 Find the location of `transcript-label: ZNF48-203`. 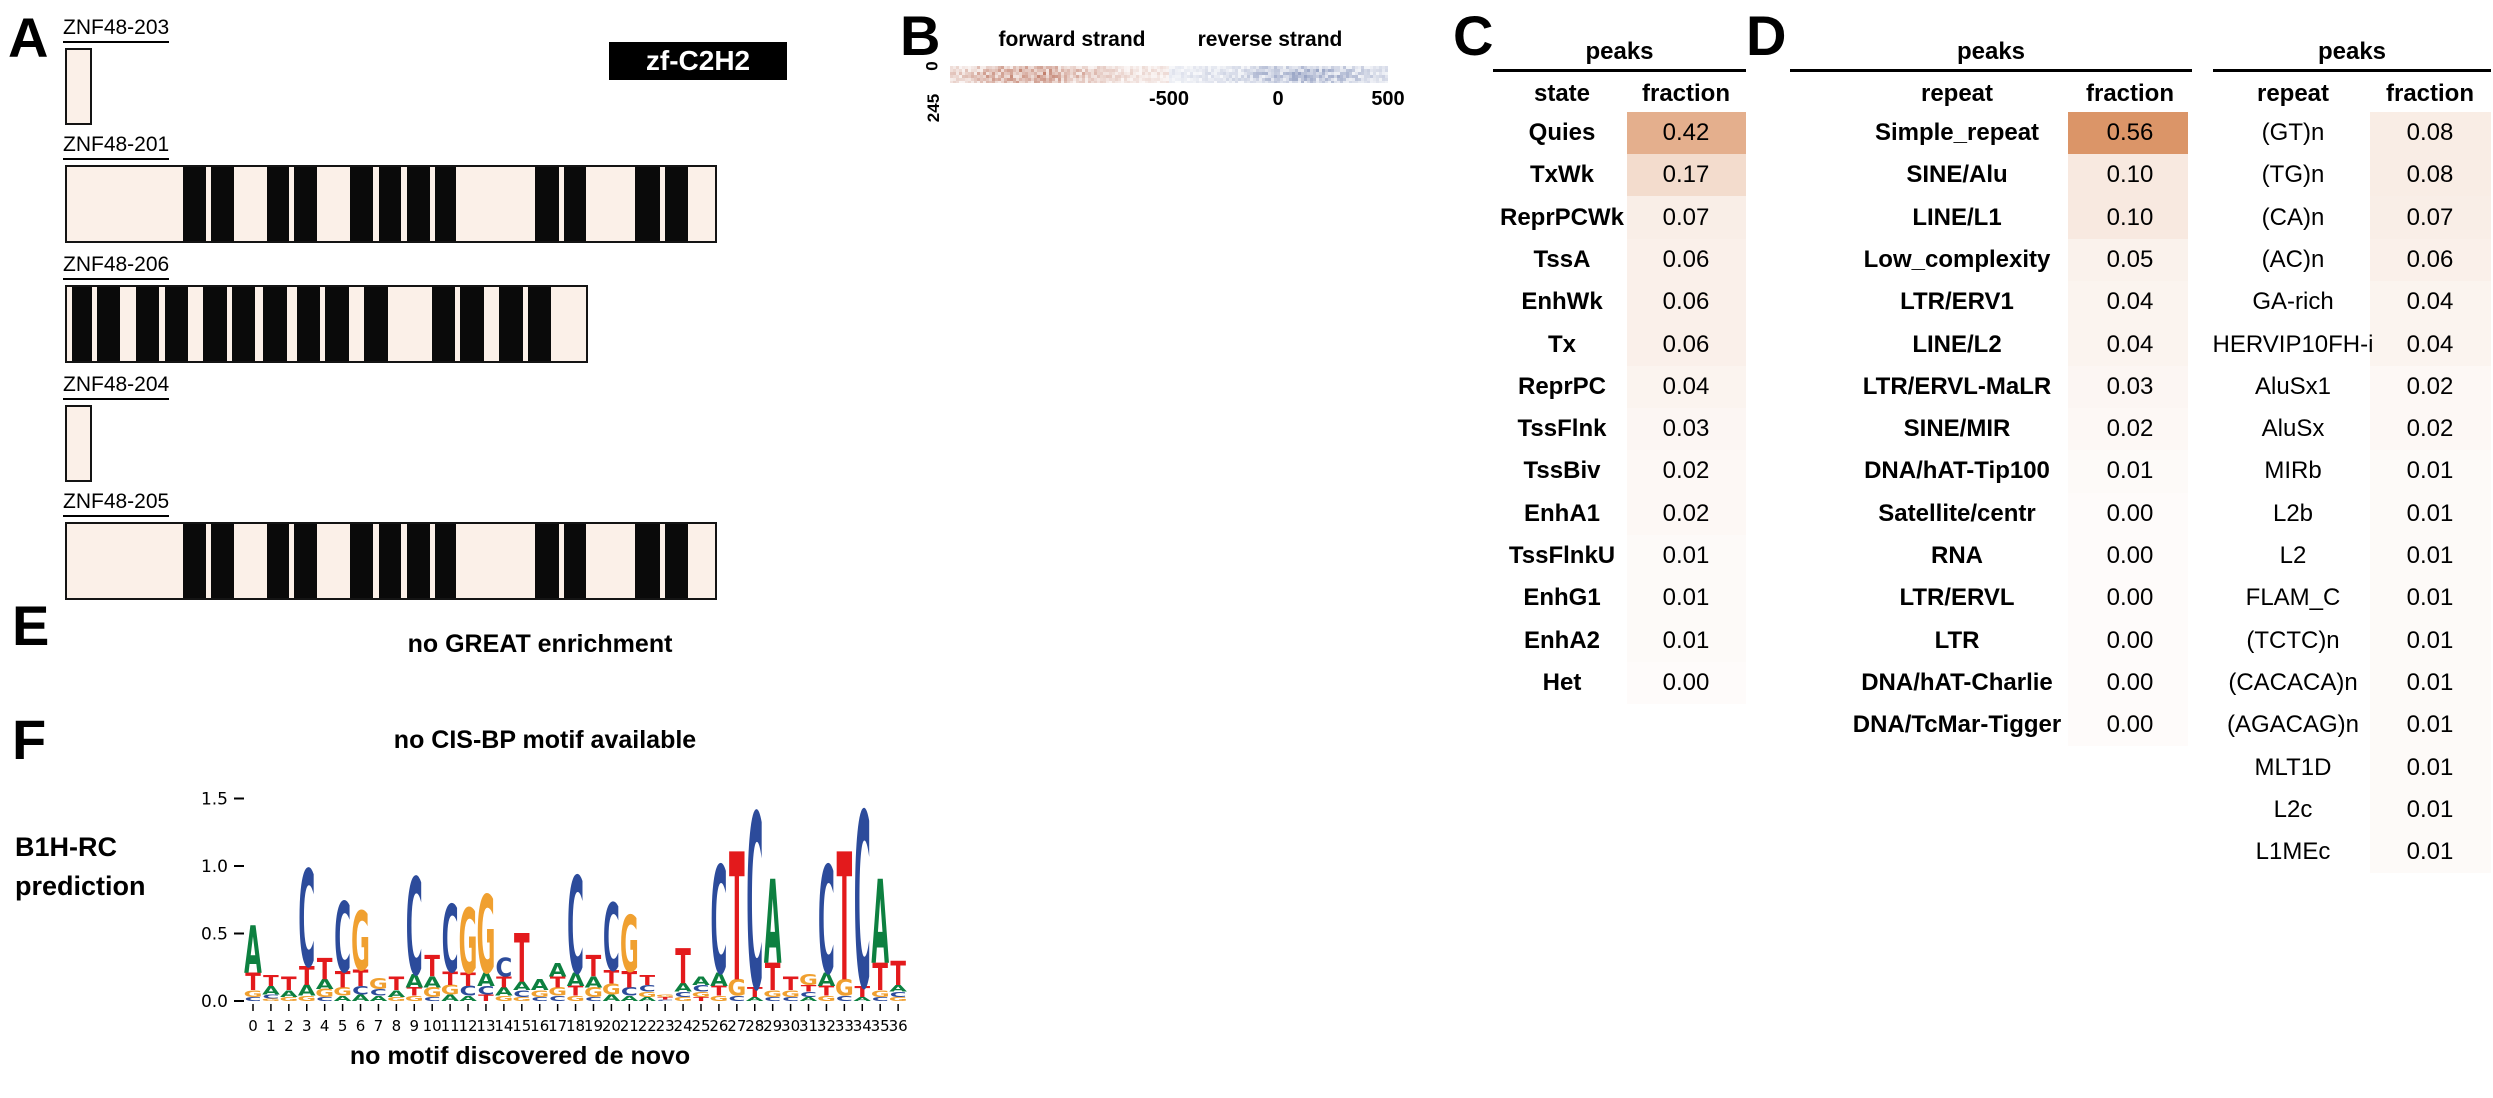

transcript-label: ZNF48-203 is located at coordinates (116, 29).